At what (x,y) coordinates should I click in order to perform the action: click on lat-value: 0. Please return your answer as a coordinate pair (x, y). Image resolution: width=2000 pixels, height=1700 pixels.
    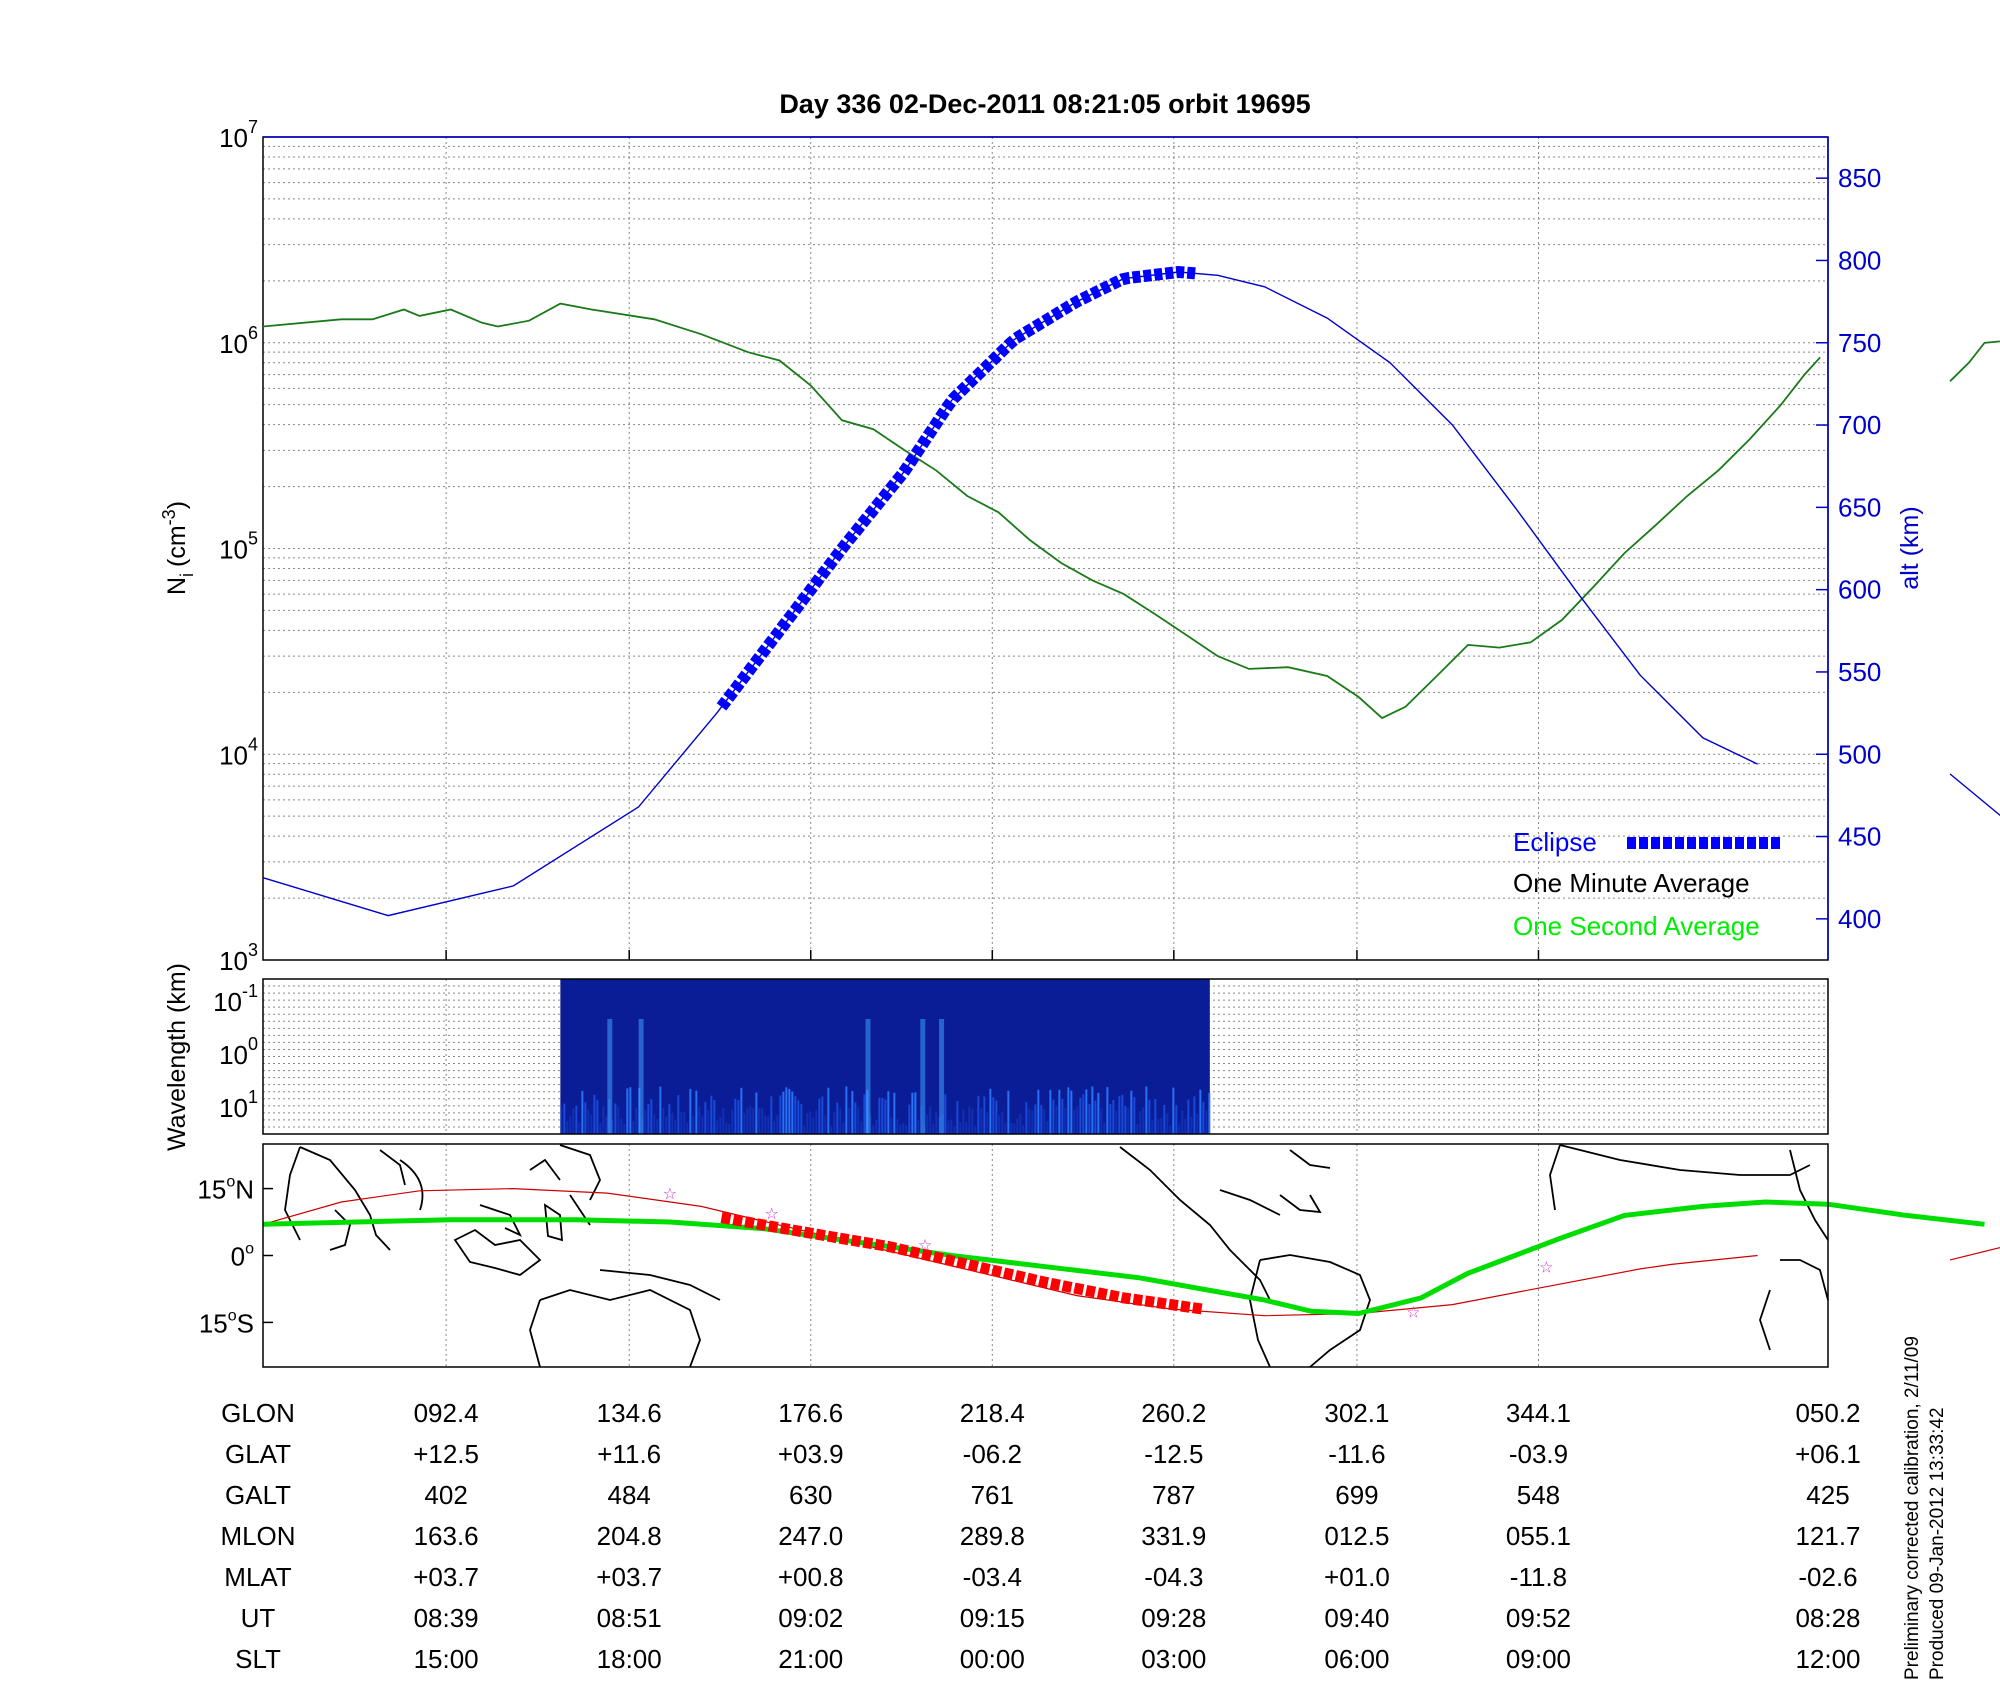
    Looking at the image, I should click on (238, 1257).